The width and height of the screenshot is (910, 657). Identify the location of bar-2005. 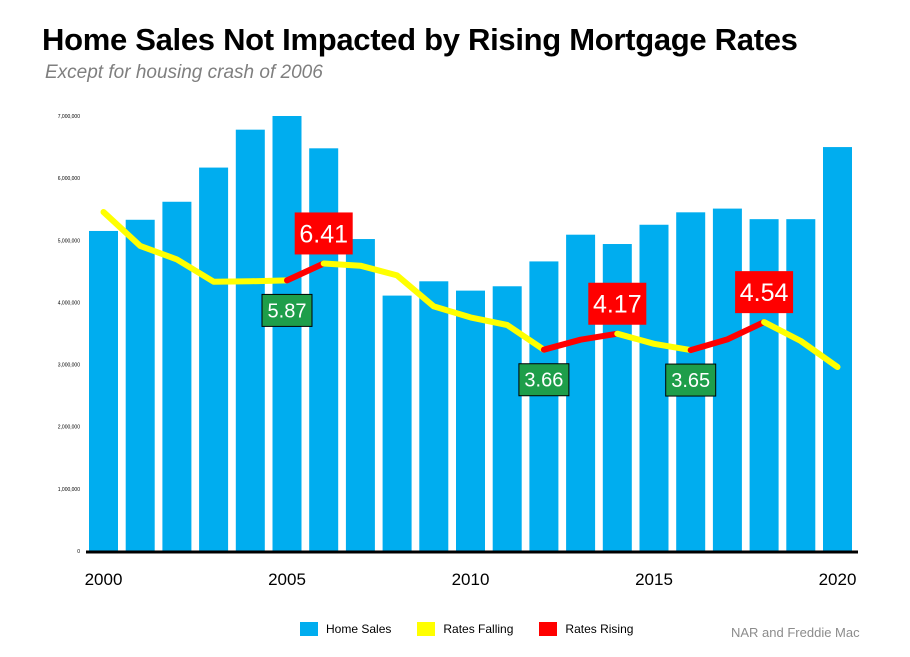
(287, 333).